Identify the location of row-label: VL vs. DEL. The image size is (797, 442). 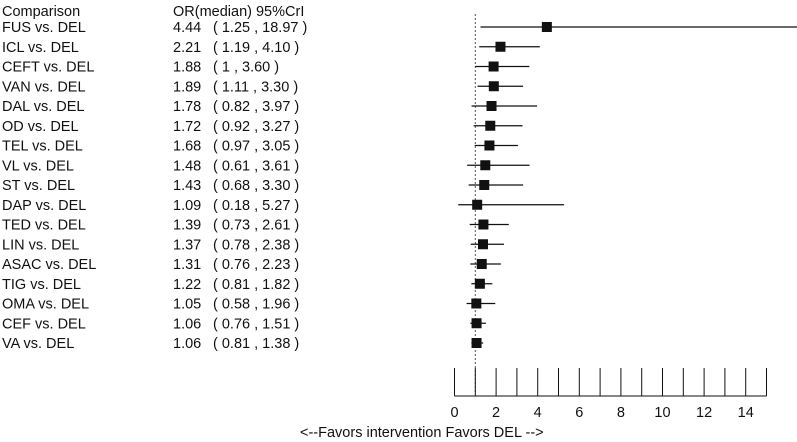
(38, 166).